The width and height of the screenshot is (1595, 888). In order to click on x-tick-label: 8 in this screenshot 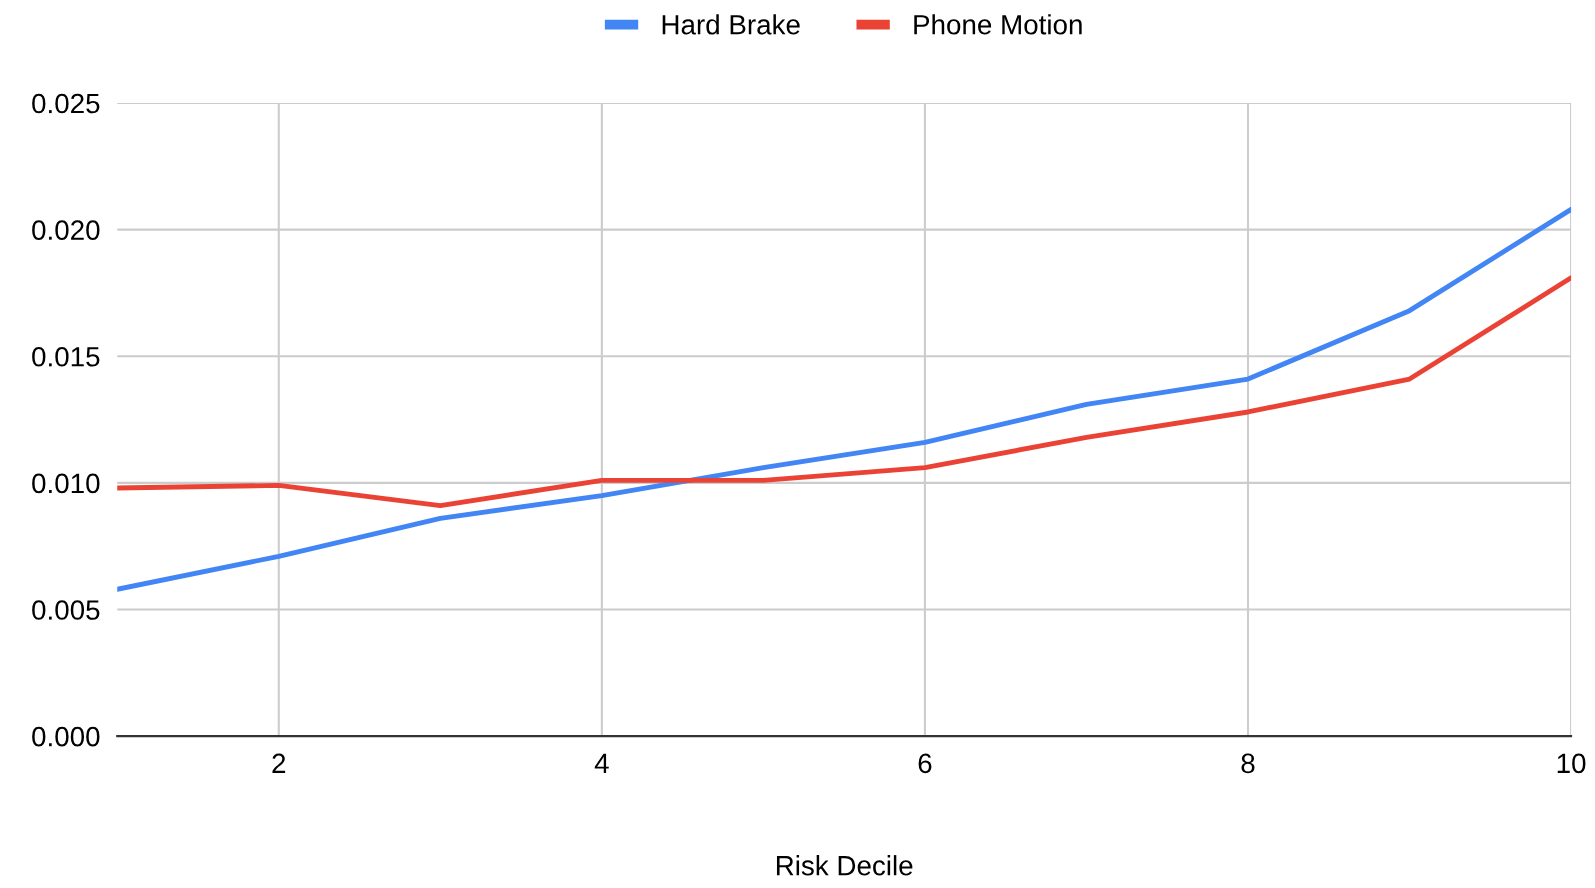, I will do `click(1248, 763)`.